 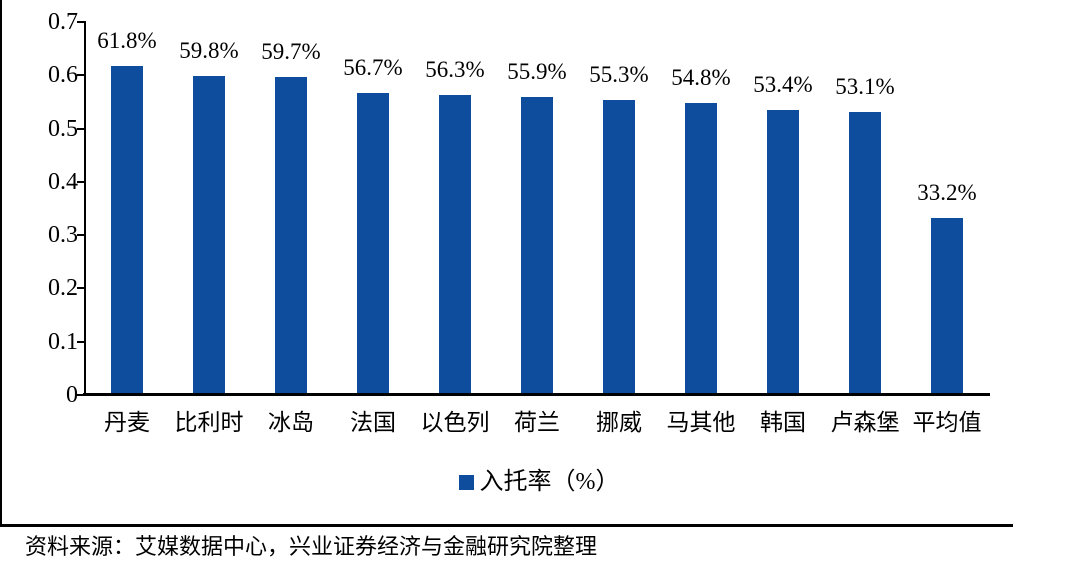 I want to click on source-note: 资料来源：艾媒数据中心，兴业证券经济与金融研究院整理, so click(x=311, y=546).